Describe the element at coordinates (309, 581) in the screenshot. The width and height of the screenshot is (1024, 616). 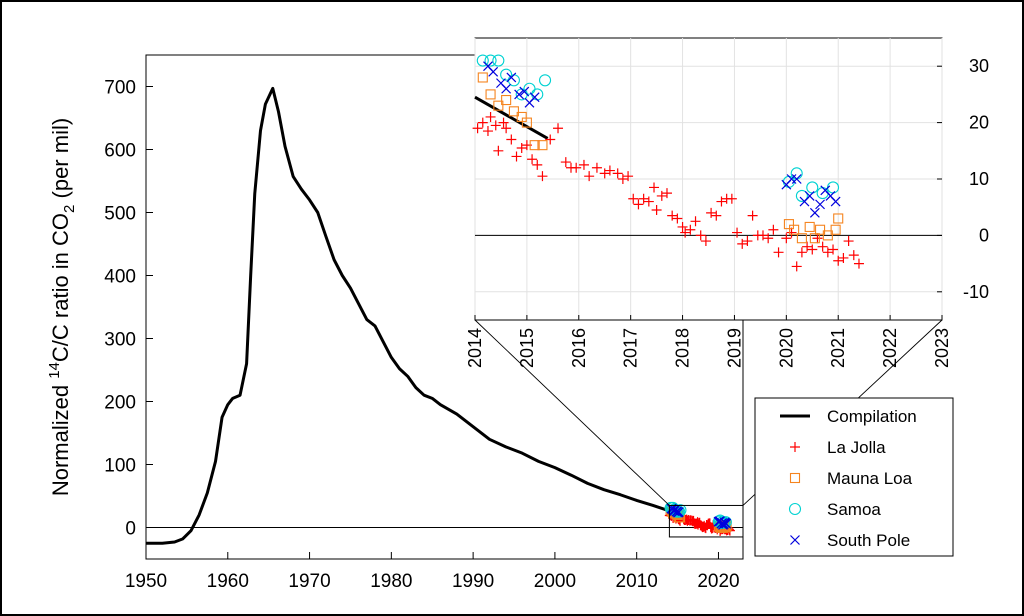
I see `x-tick-label: 1970` at that location.